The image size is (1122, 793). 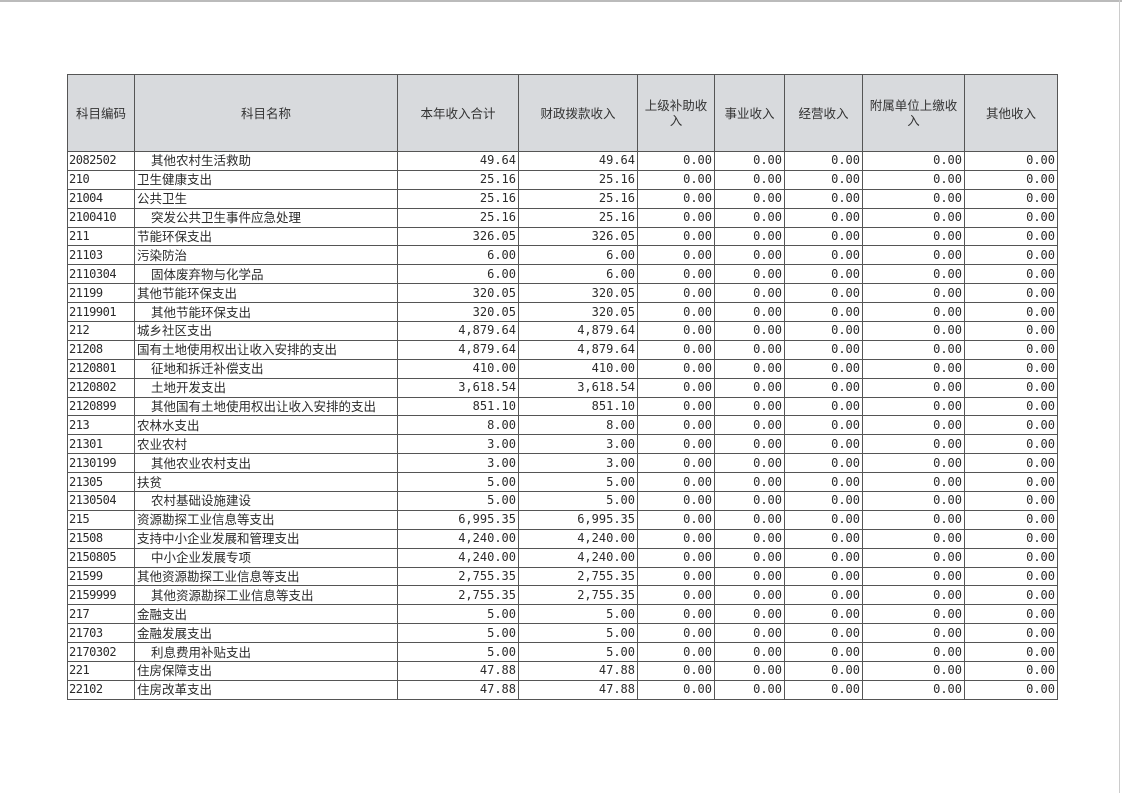 I want to click on scan-edge-top, so click(x=561, y=1).